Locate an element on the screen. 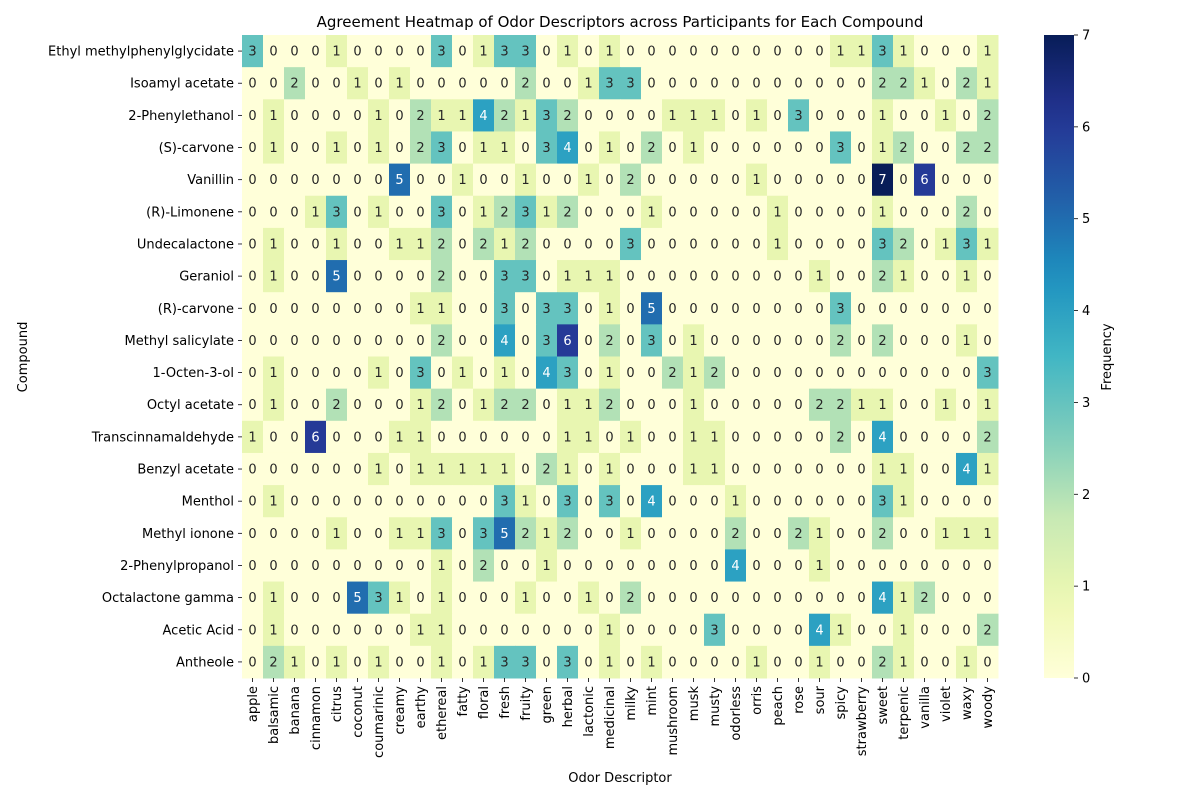 The image size is (1200, 800). cell-value-label: 4 is located at coordinates (567, 148).